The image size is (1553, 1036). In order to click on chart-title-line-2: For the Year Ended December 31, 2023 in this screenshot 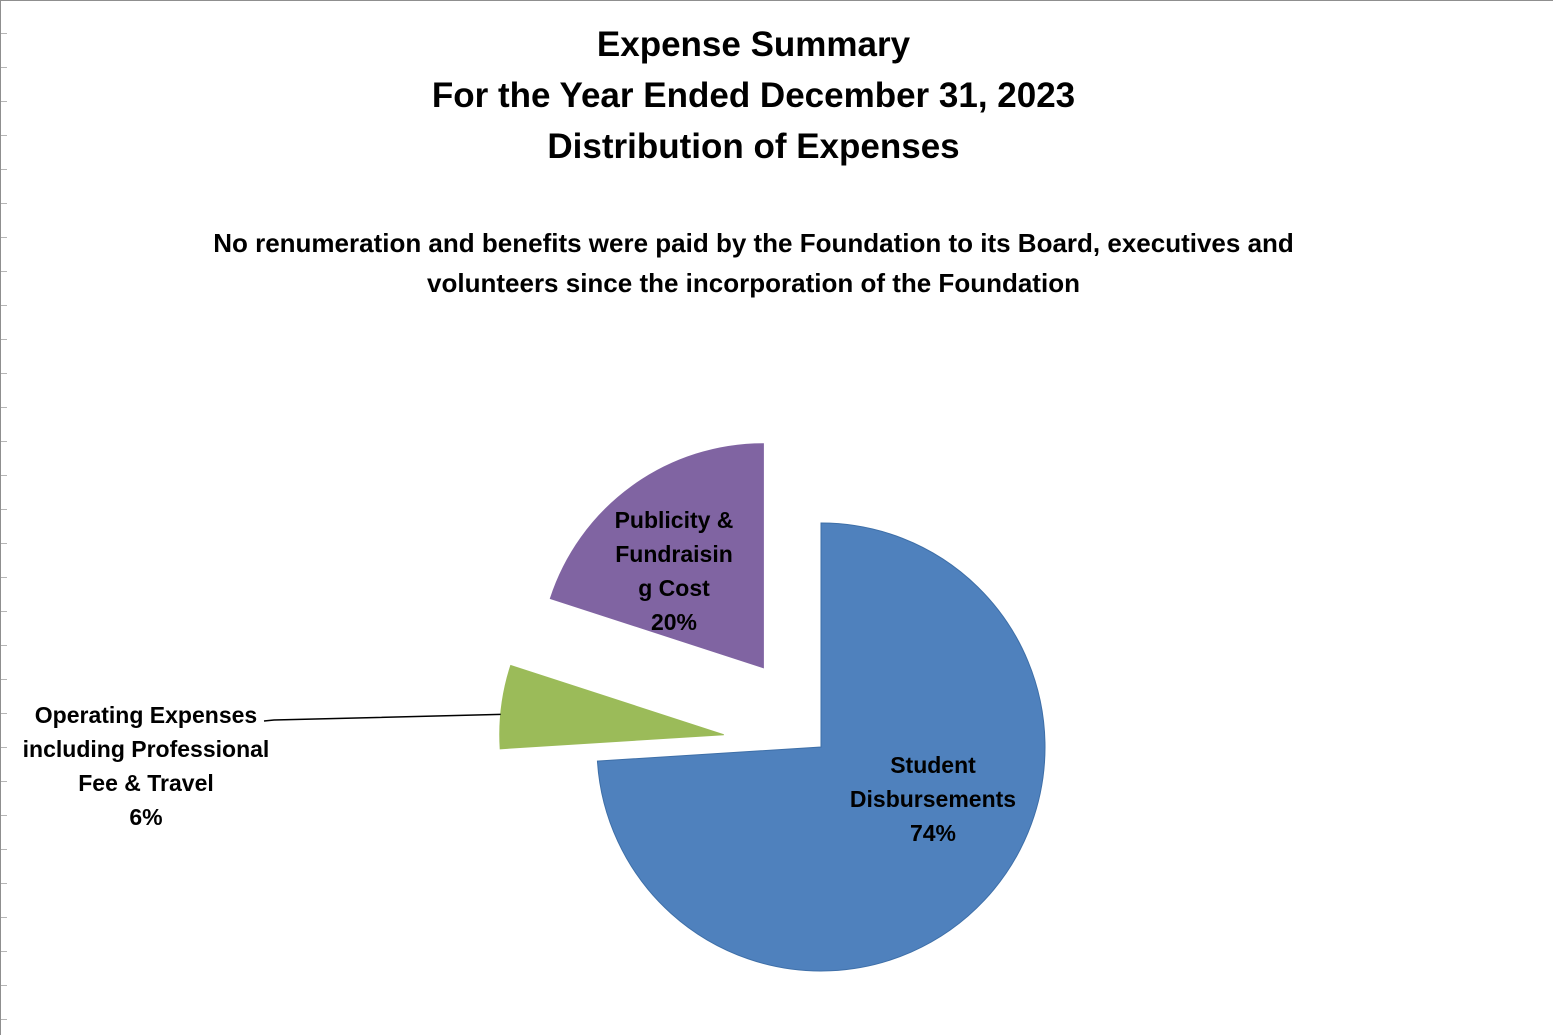, I will do `click(753, 95)`.